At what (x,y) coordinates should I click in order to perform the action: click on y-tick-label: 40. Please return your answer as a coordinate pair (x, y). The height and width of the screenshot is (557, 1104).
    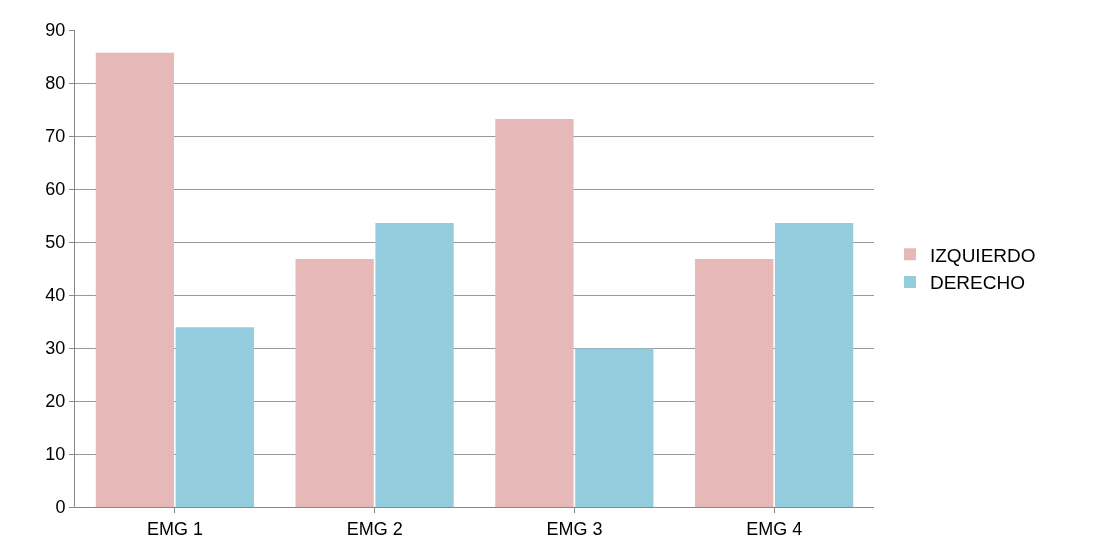
    Looking at the image, I should click on (55, 295).